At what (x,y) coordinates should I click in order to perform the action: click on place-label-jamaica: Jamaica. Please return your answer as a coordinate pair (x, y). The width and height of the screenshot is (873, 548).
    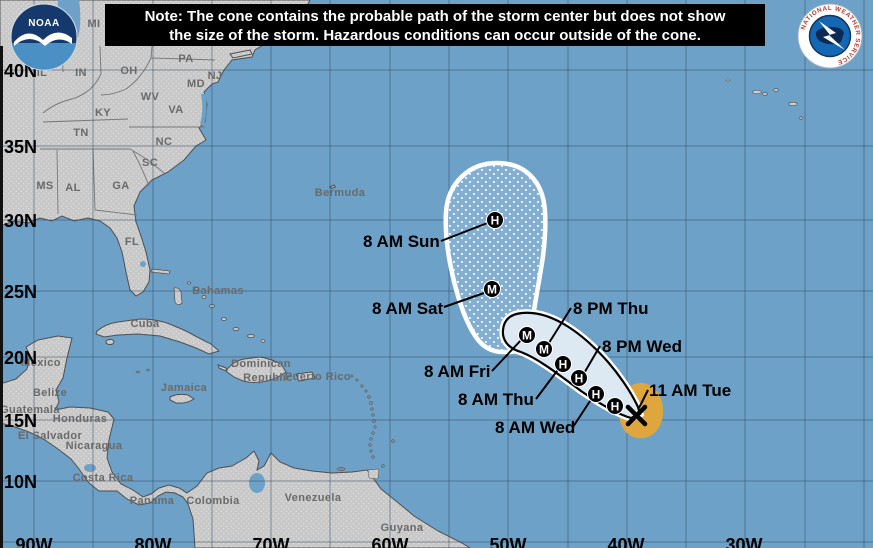
    Looking at the image, I should click on (184, 388).